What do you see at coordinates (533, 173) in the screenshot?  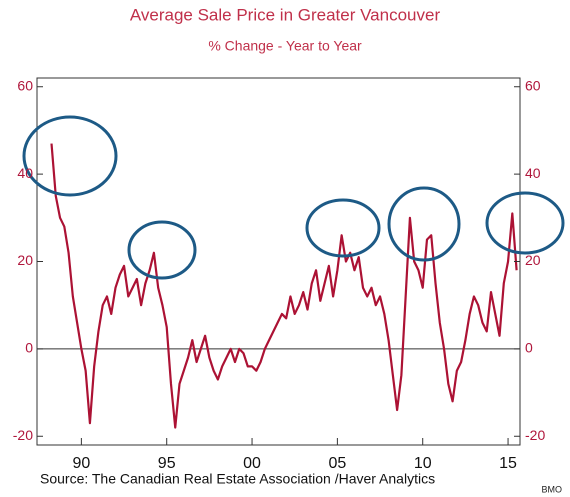 I see `y2-tick-label: 40` at bounding box center [533, 173].